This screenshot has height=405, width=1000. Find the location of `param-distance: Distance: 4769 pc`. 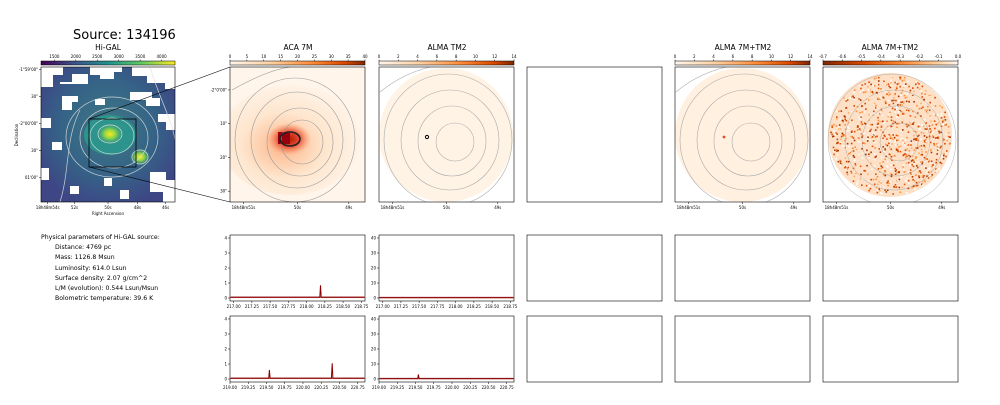

param-distance: Distance: 4769 pc is located at coordinates (83, 248).